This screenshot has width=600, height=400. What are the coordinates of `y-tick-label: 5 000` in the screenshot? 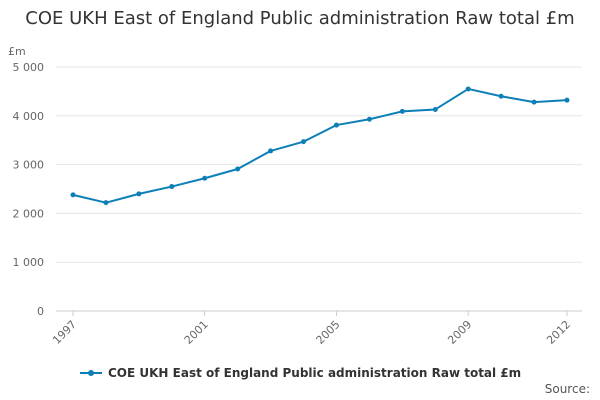 It's located at (29, 67).